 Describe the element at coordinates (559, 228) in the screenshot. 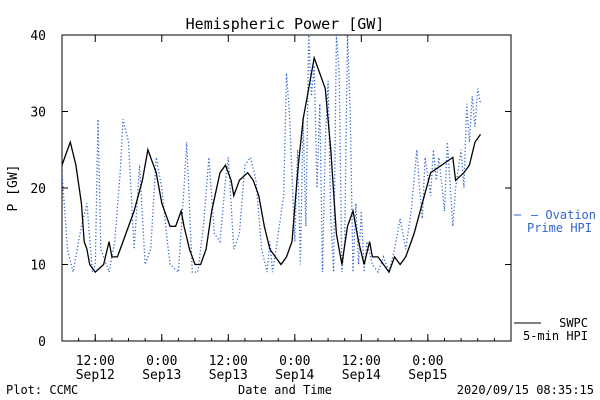

I see `legend-ovation-line2: Prime HPI` at that location.